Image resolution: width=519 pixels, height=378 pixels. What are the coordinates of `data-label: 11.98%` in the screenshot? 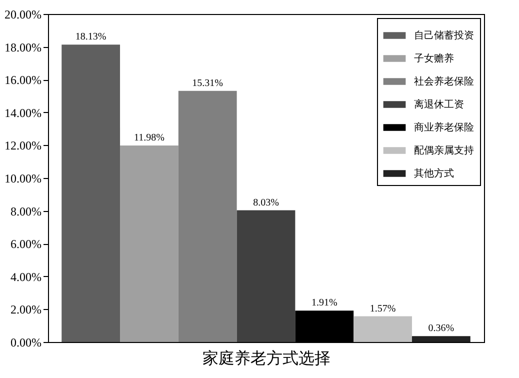 It's located at (149, 138).